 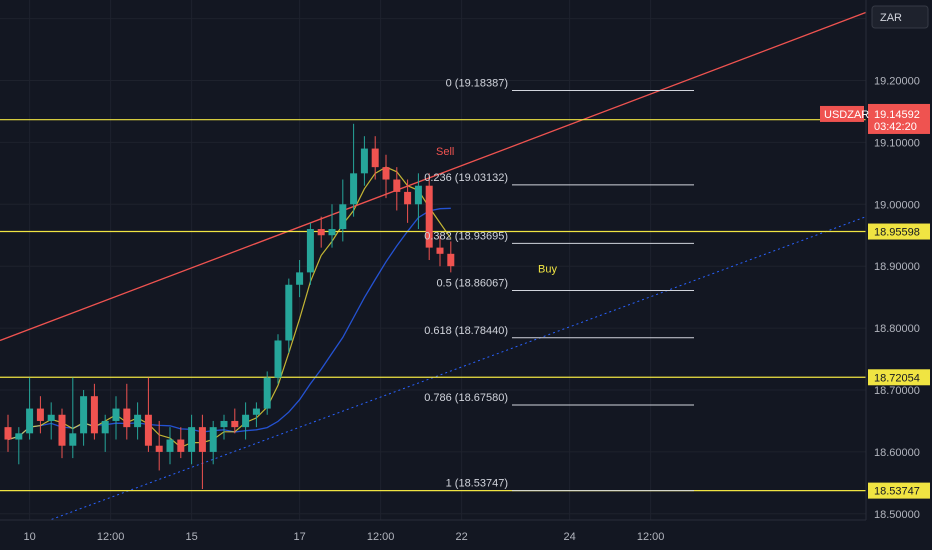 What do you see at coordinates (897, 515) in the screenshot?
I see `price-tick-label: 18.50000` at bounding box center [897, 515].